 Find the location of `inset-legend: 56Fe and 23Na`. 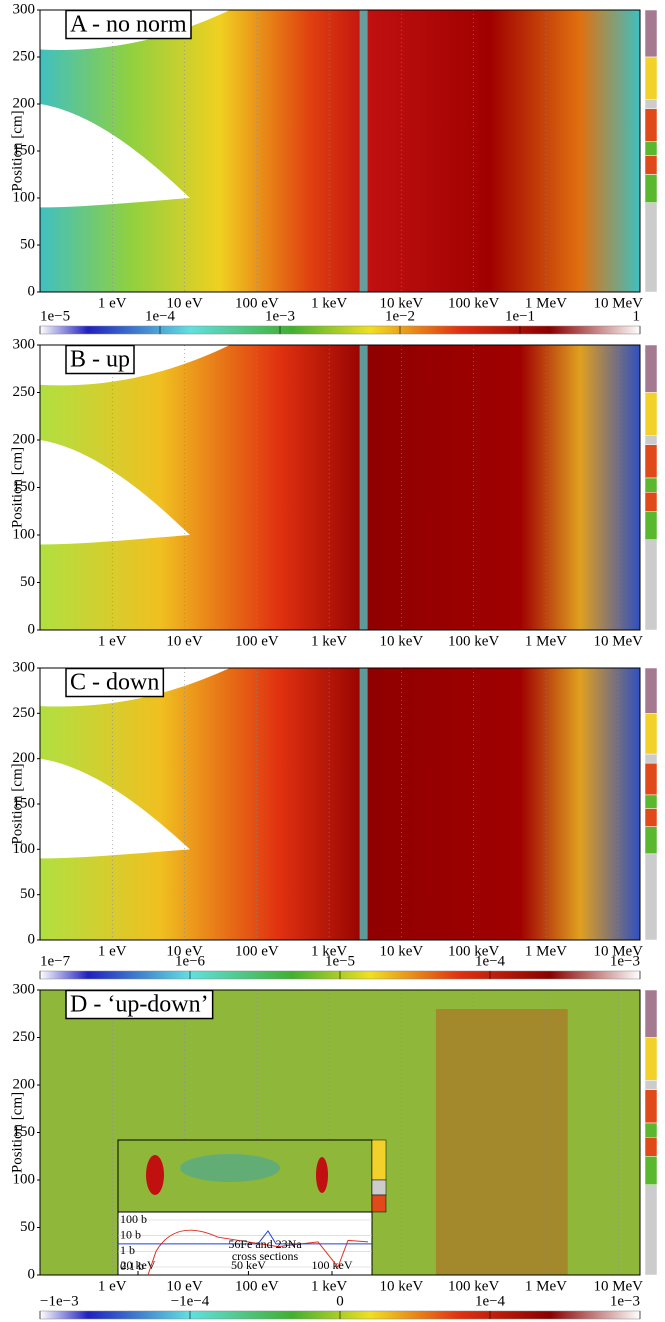

inset-legend: 56Fe and 23Na is located at coordinates (265, 1244).